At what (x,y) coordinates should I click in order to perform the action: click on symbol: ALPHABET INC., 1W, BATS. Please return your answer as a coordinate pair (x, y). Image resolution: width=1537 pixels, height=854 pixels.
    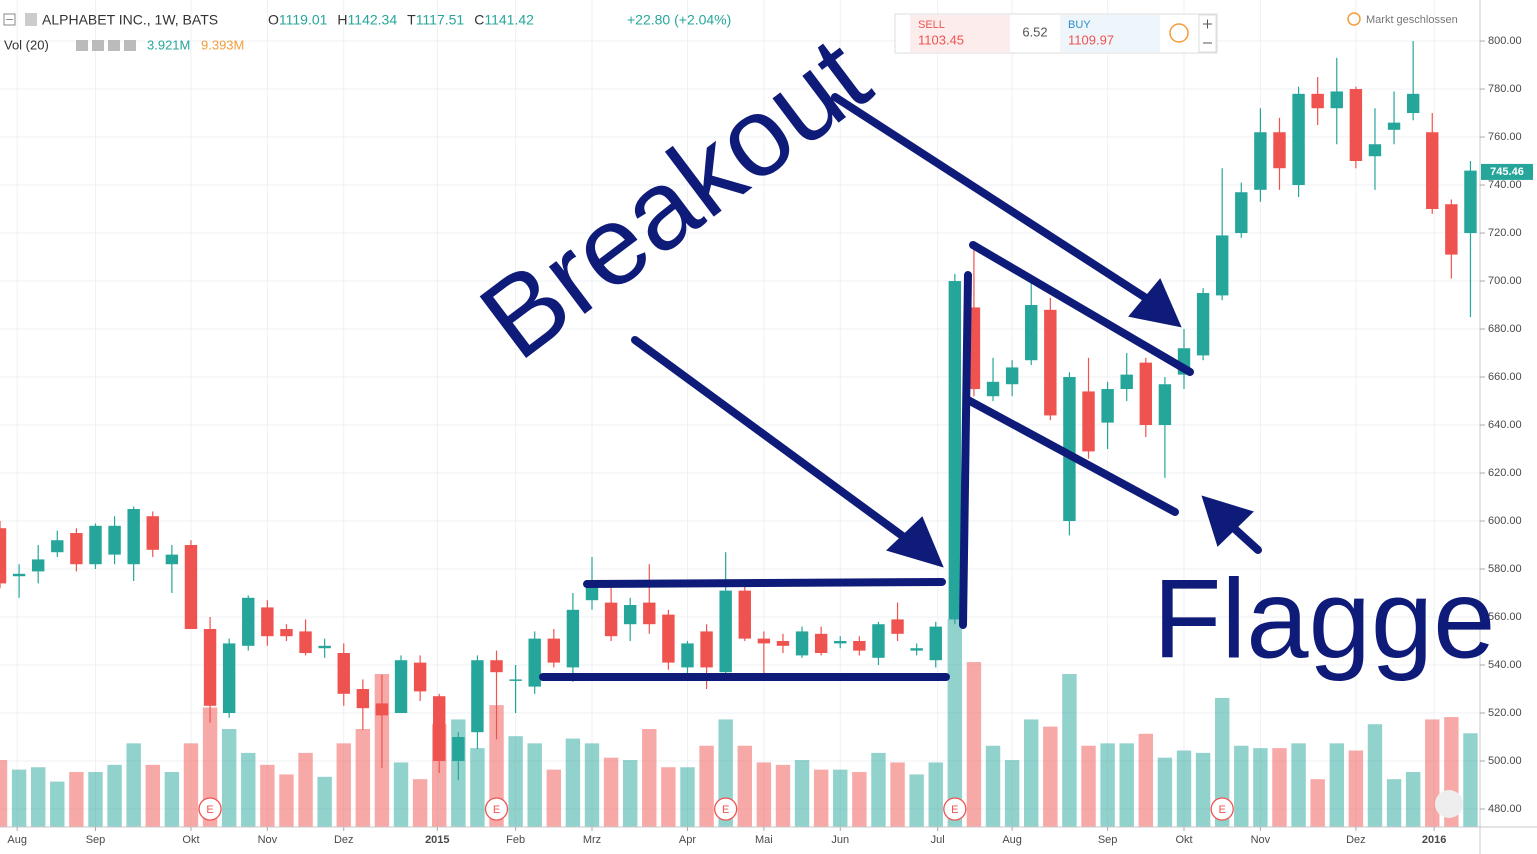
    Looking at the image, I should click on (130, 20).